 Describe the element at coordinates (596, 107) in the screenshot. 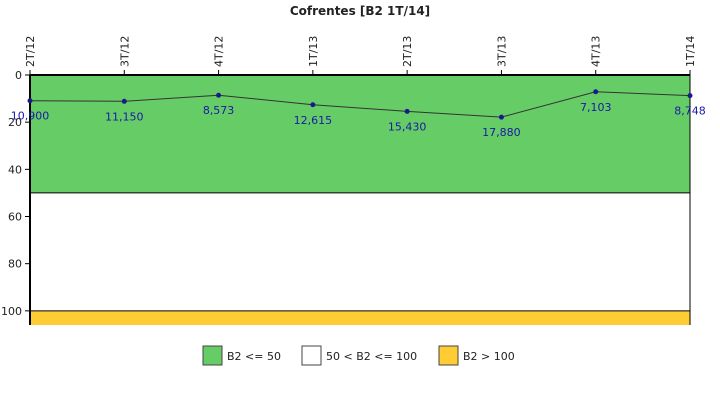

I see `data-label: 7,103` at that location.